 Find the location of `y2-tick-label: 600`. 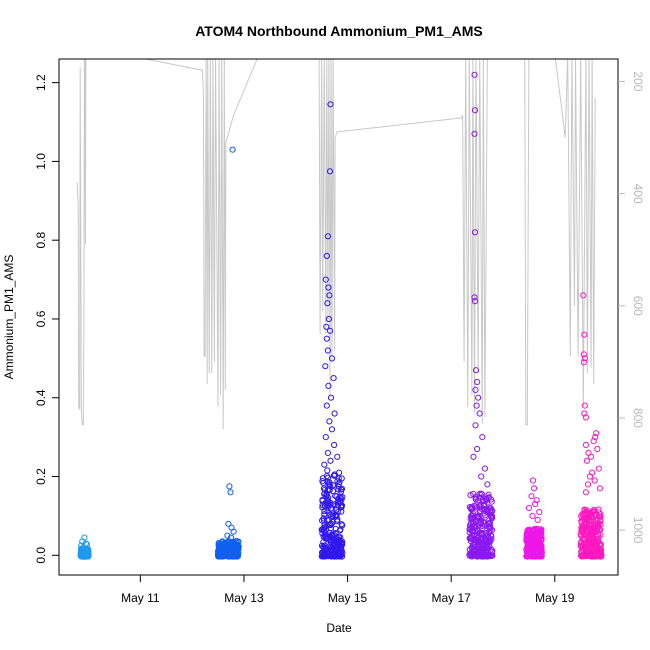

y2-tick-label: 600 is located at coordinates (638, 306).